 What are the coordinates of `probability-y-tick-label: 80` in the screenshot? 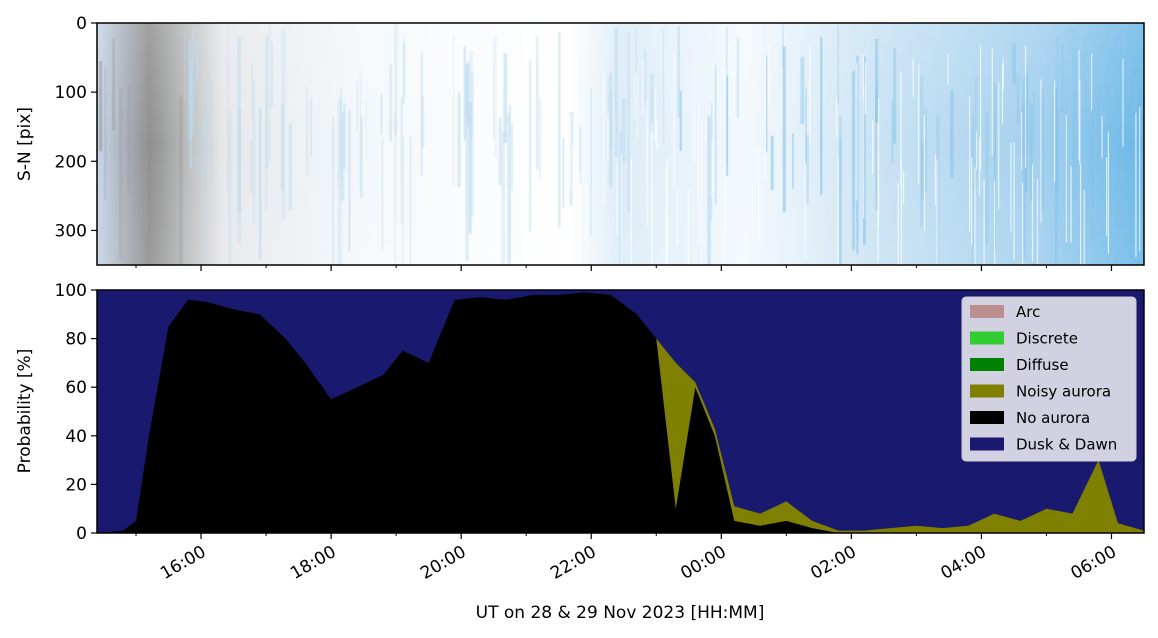 It's located at (76, 340).